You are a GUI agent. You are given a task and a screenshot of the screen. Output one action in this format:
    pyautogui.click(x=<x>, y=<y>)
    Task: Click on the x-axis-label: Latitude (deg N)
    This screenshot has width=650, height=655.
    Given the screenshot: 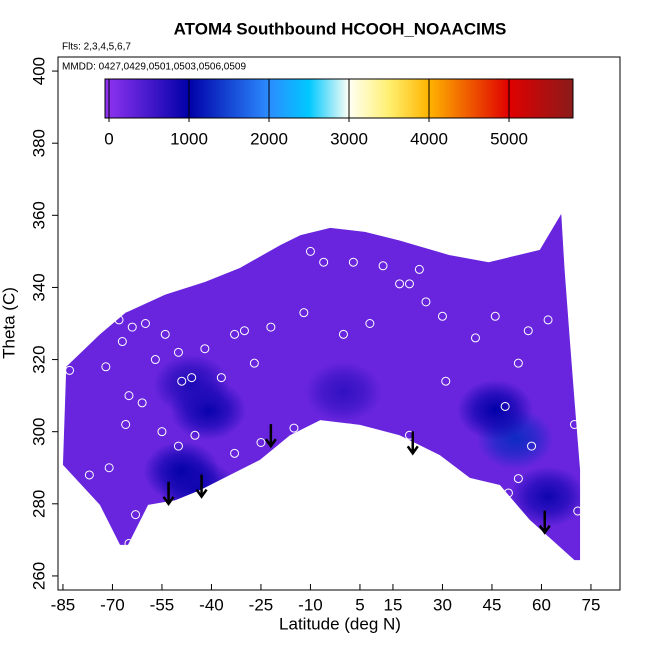 What is the action you would take?
    pyautogui.click(x=340, y=623)
    